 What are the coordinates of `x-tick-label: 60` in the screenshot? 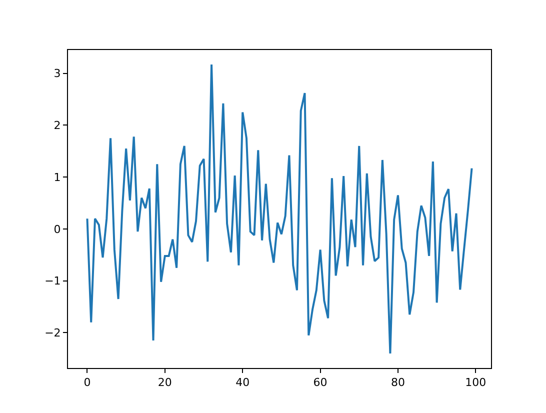 It's located at (320, 383).